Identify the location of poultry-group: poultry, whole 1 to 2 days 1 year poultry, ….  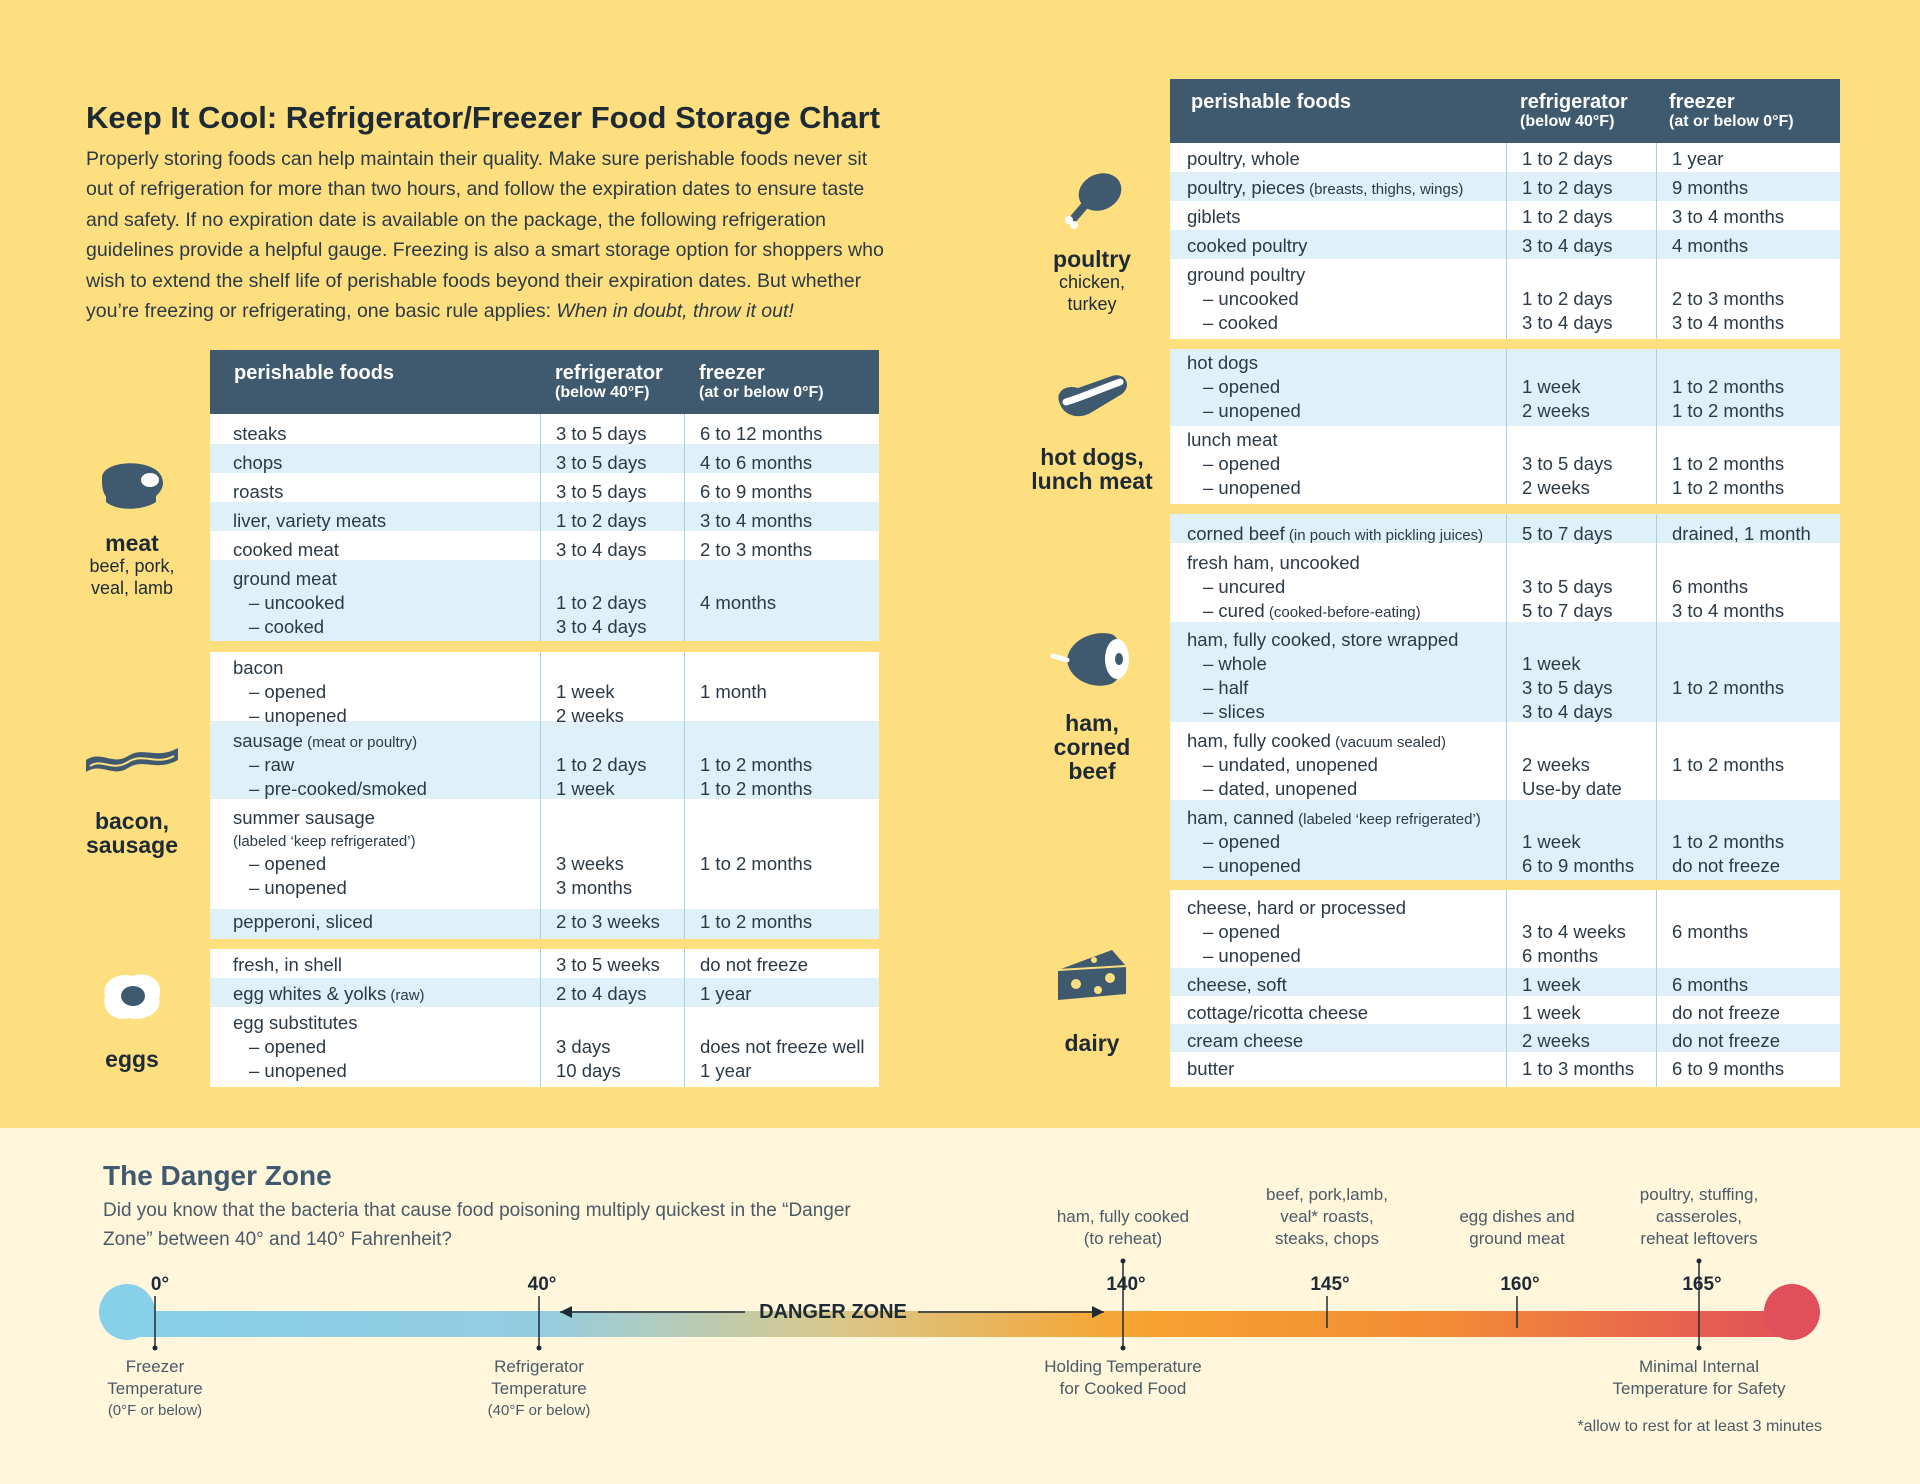
(1505, 241).